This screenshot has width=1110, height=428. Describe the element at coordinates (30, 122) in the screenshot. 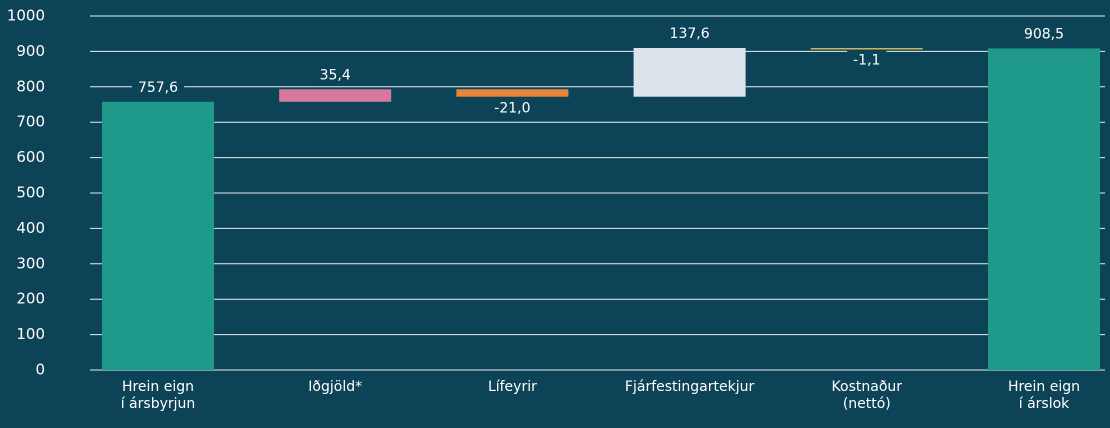

I see `y-tick-label: 700` at that location.